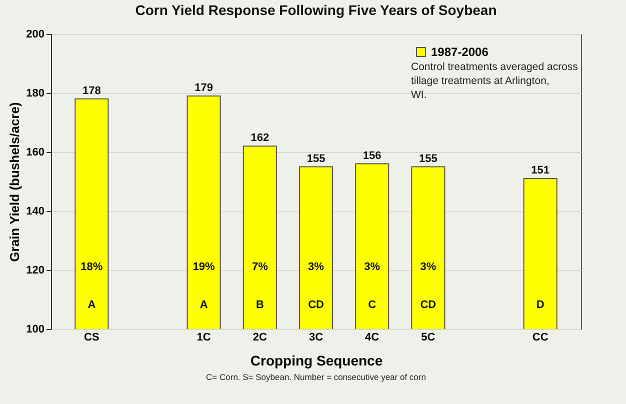  I want to click on y-tick-label: 160, so click(35, 152).